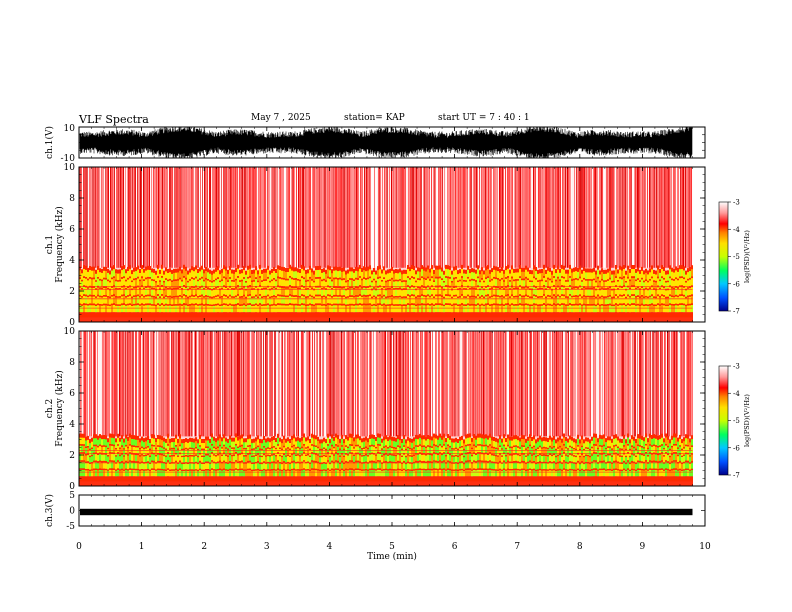 The width and height of the screenshot is (792, 612). Describe the element at coordinates (281, 118) in the screenshot. I see `date-label: May 7 , 2025` at that location.